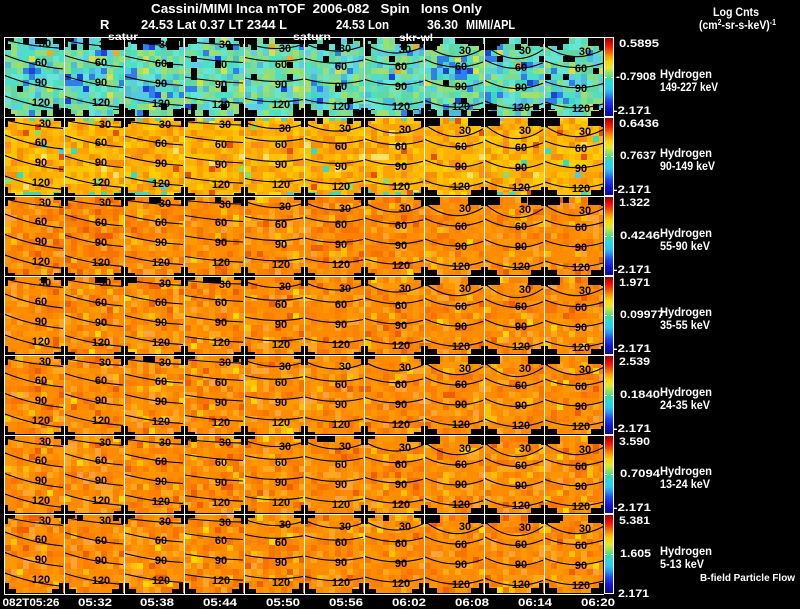  I want to click on svg-text: 24-35 keV, so click(685, 405).